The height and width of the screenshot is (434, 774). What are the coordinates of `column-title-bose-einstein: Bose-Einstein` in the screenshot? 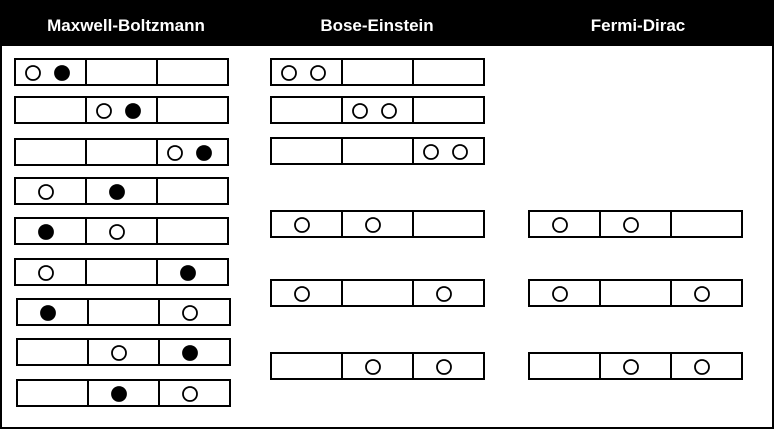 It's located at (376, 25).